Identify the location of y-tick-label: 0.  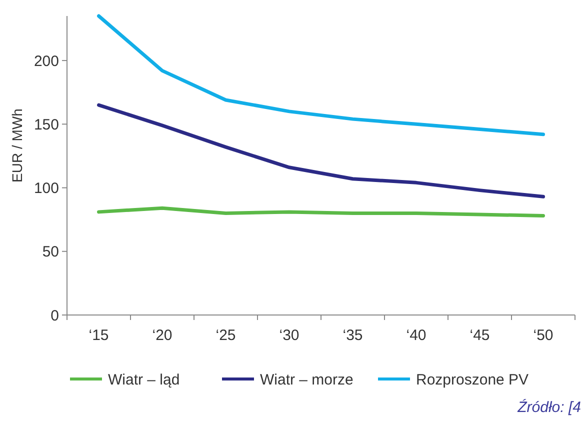
(54, 315).